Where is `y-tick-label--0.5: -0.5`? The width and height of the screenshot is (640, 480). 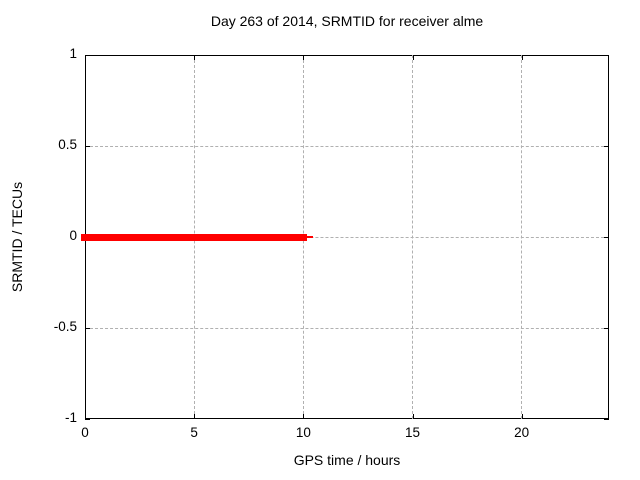
y-tick-label--0.5: -0.5 is located at coordinates (65, 326).